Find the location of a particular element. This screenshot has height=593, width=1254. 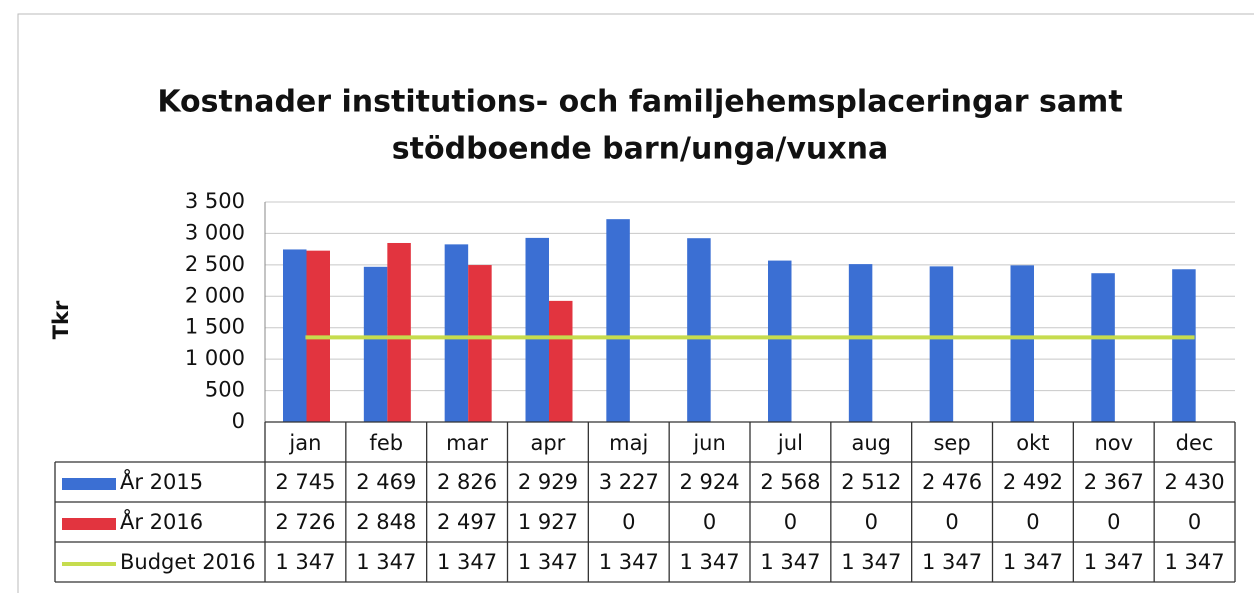

x-tick-label: jun is located at coordinates (708, 443).